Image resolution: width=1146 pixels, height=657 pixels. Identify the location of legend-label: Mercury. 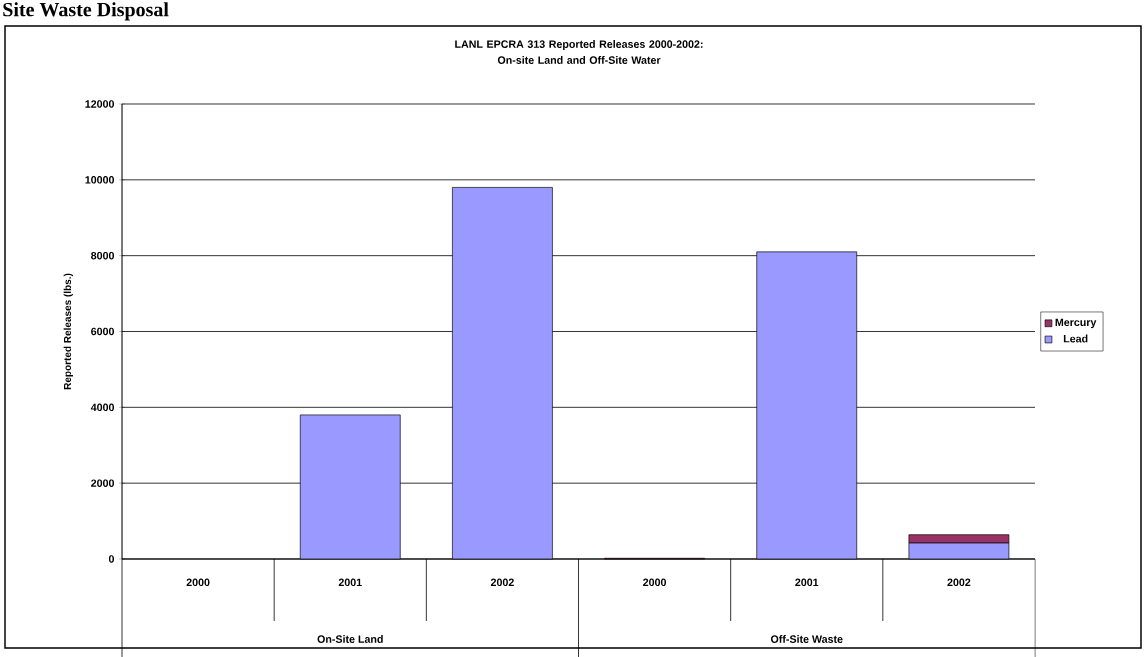
(1076, 323).